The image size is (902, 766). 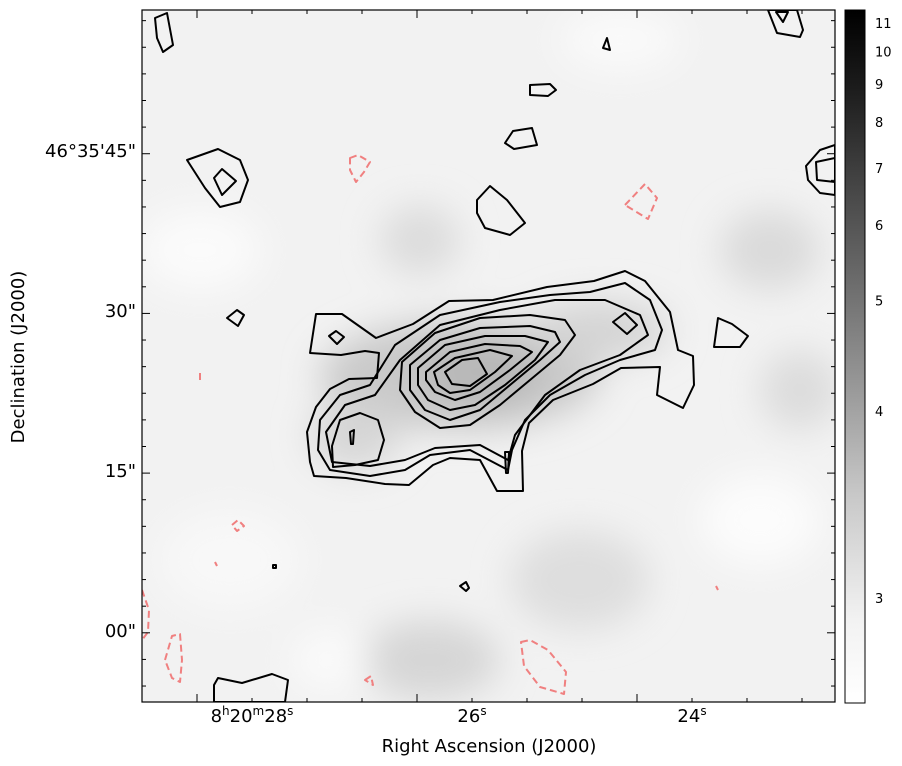 What do you see at coordinates (879, 123) in the screenshot?
I see `colorbar-tick-label: 8` at bounding box center [879, 123].